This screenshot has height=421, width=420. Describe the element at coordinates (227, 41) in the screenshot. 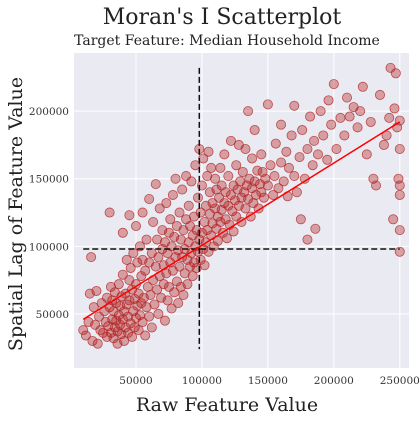

I see `chart-subtitle: Target Feature: Median Household Income` at that location.